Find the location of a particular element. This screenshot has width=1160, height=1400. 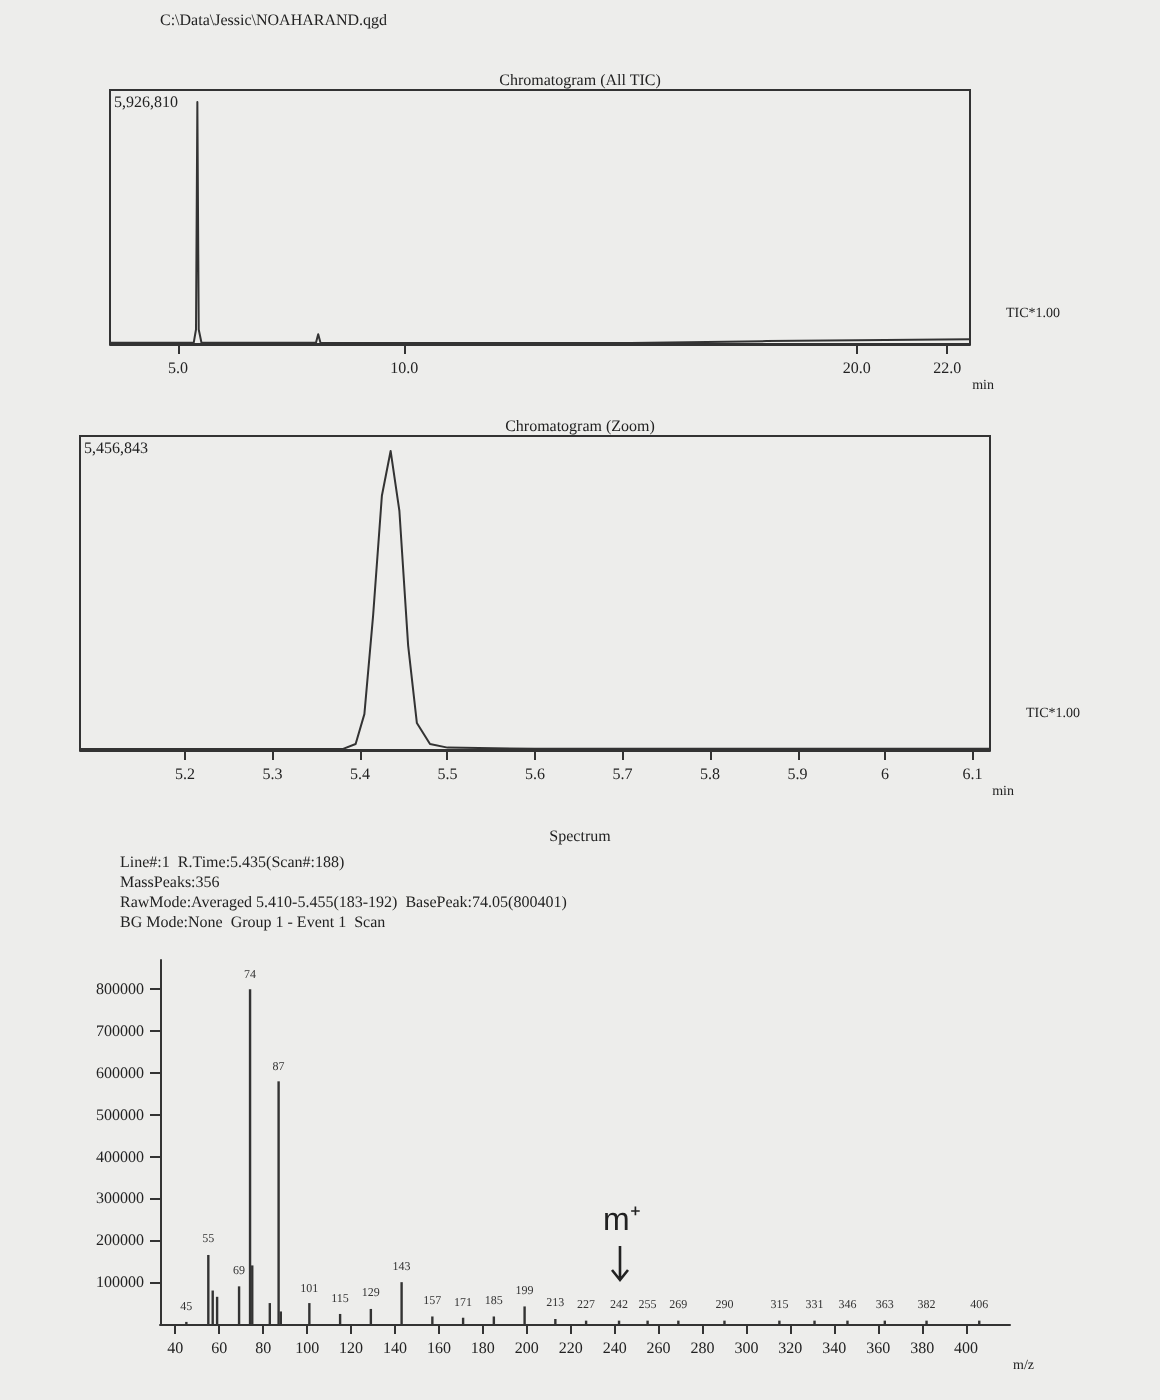

x-tick-label: 100 is located at coordinates (307, 1348).